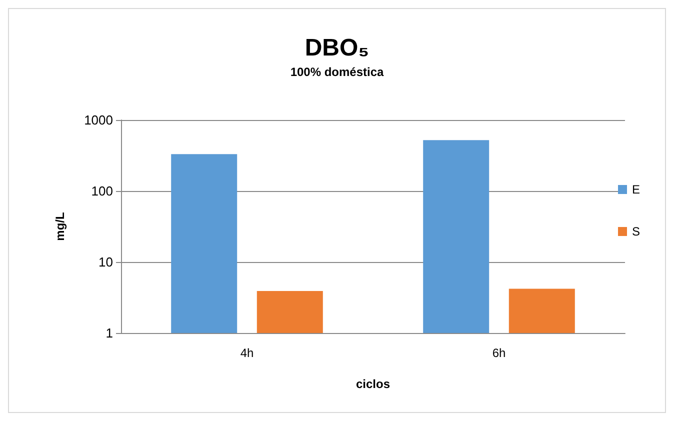 The image size is (674, 421). I want to click on y-axis-title: mg/L, so click(60, 226).